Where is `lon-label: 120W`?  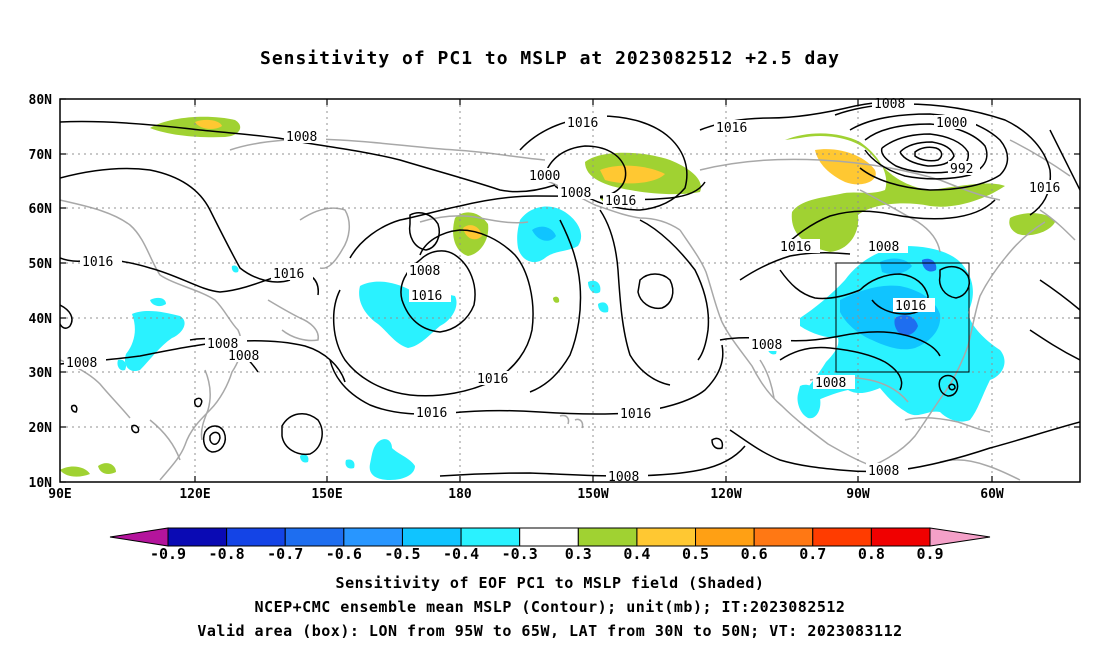 lon-label: 120W is located at coordinates (725, 494).